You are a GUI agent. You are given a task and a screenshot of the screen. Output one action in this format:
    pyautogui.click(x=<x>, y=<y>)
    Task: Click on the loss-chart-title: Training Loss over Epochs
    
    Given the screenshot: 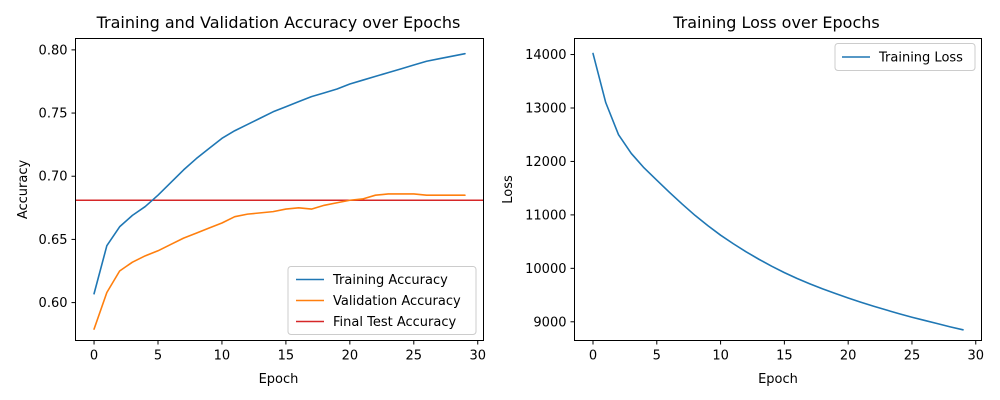 What is the action you would take?
    pyautogui.click(x=776, y=22)
    